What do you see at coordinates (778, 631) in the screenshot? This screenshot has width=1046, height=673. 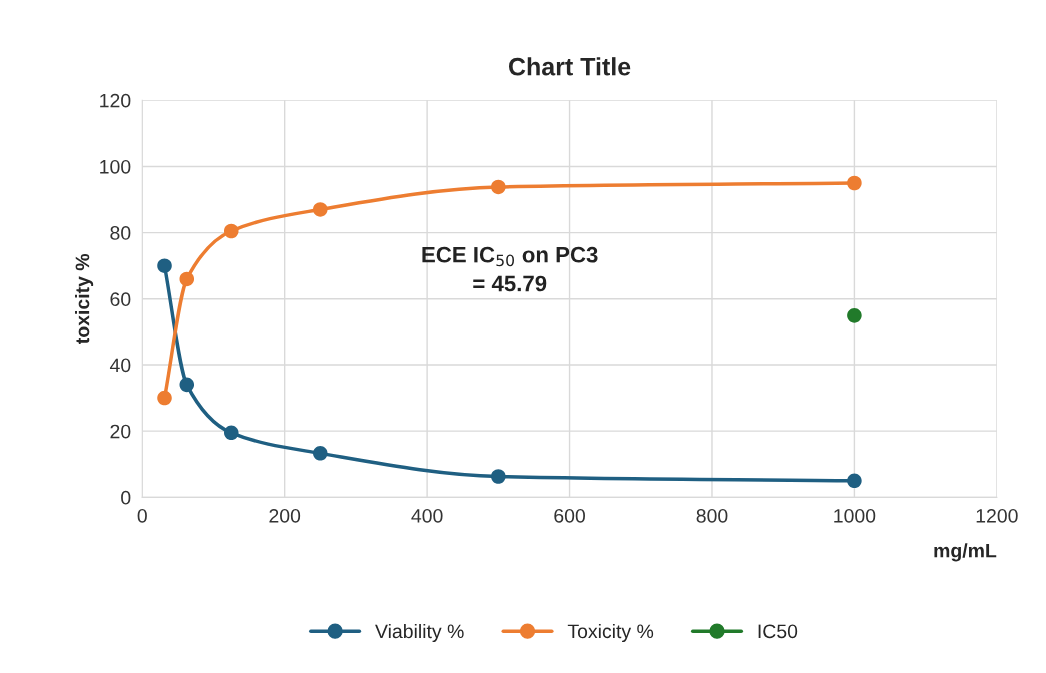 I see `legend-label: IC50` at bounding box center [778, 631].